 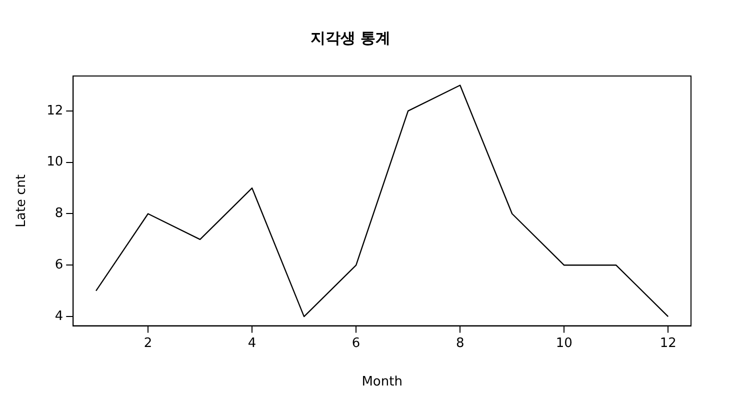 What do you see at coordinates (55, 162) in the screenshot?
I see `y-tick-label: 10` at bounding box center [55, 162].